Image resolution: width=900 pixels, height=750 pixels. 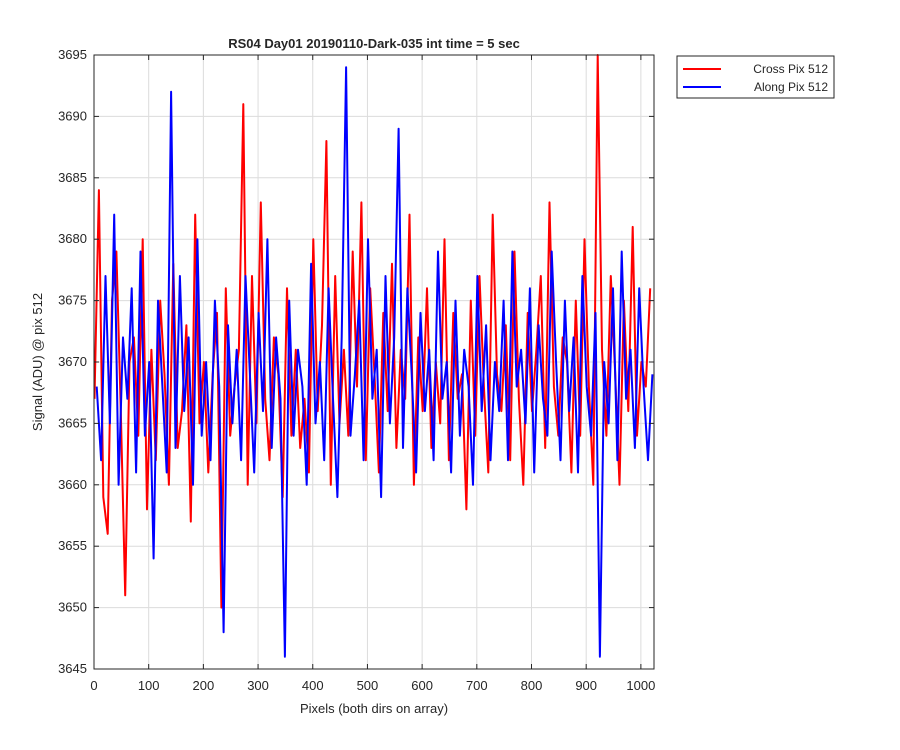 I want to click on y-tick-label: 3670, so click(x=72, y=361).